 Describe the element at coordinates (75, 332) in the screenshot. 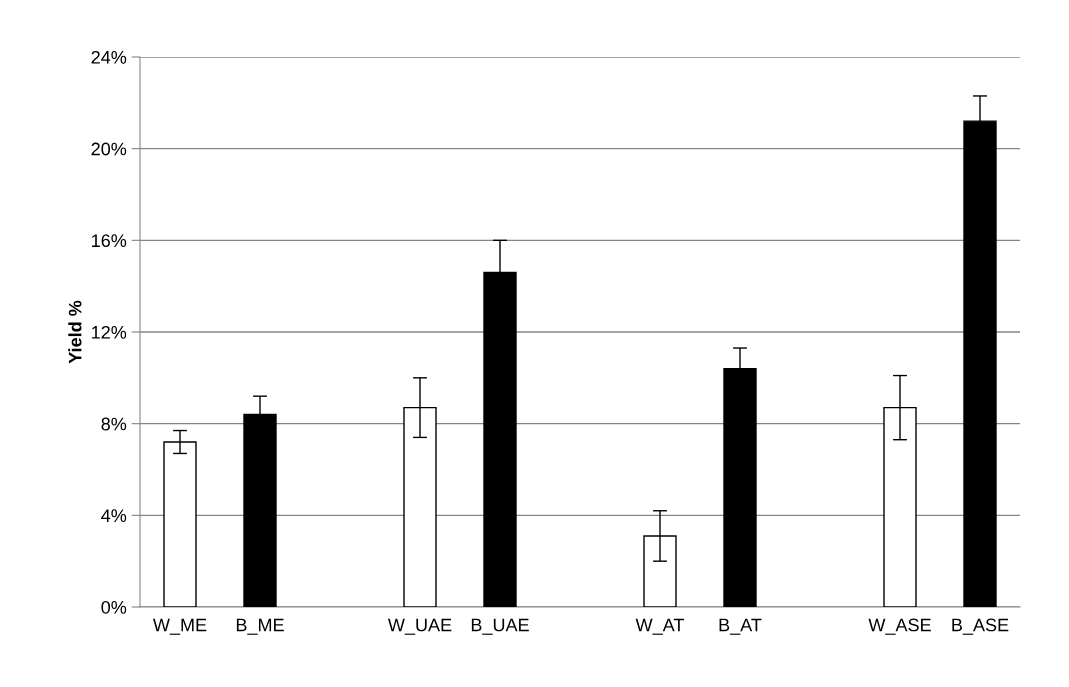

I see `y-axis-title: Yield %` at that location.